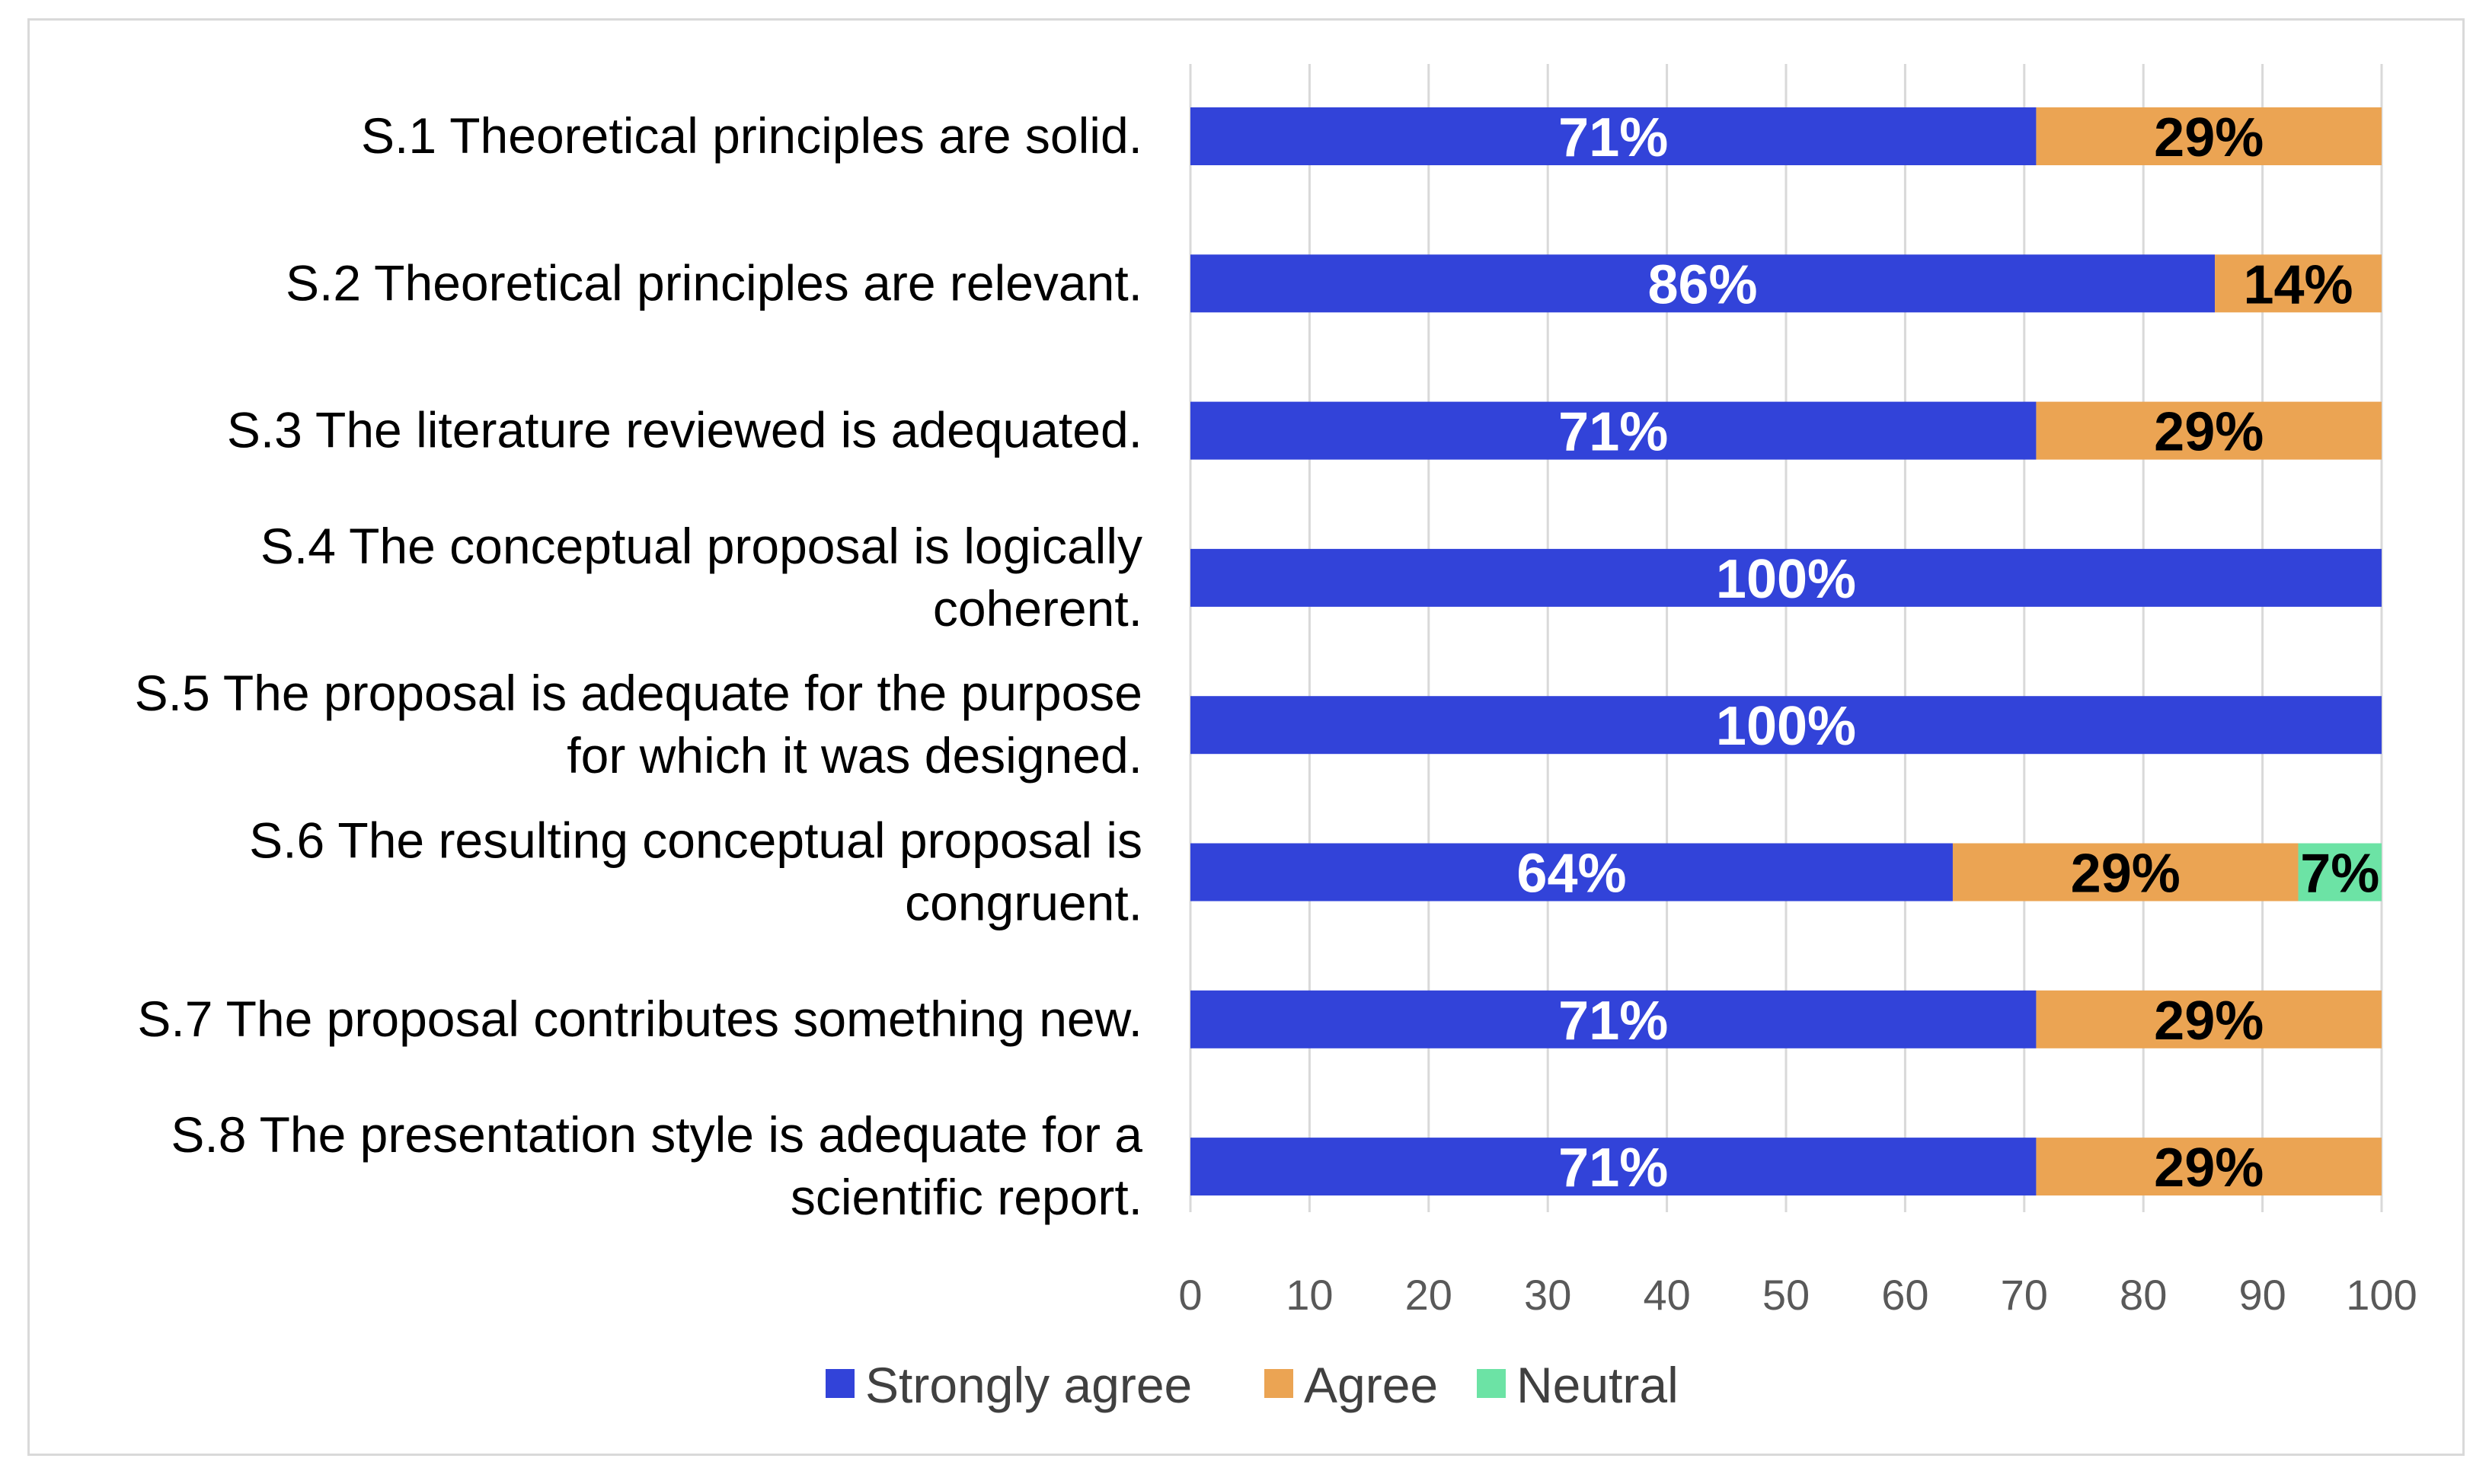 The image size is (2489, 1484). I want to click on category-label: S.4 The conceptual proposal is logically, so click(701, 546).